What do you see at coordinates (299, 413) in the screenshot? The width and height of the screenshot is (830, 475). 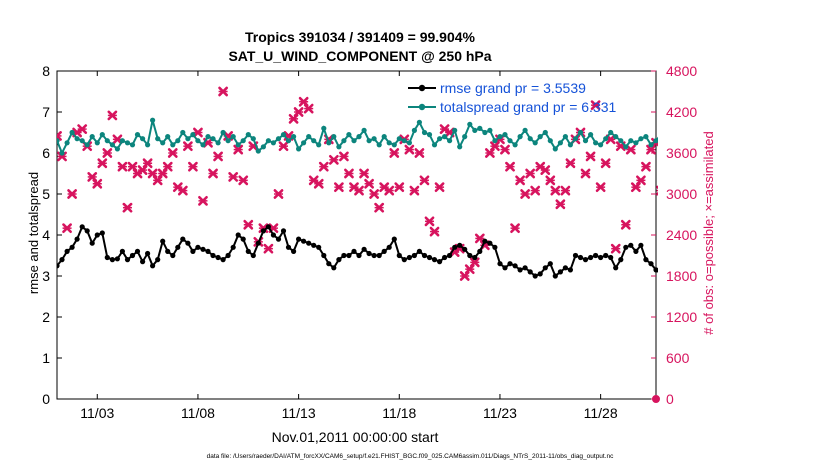 I see `x-tick-label: 11/13` at bounding box center [299, 413].